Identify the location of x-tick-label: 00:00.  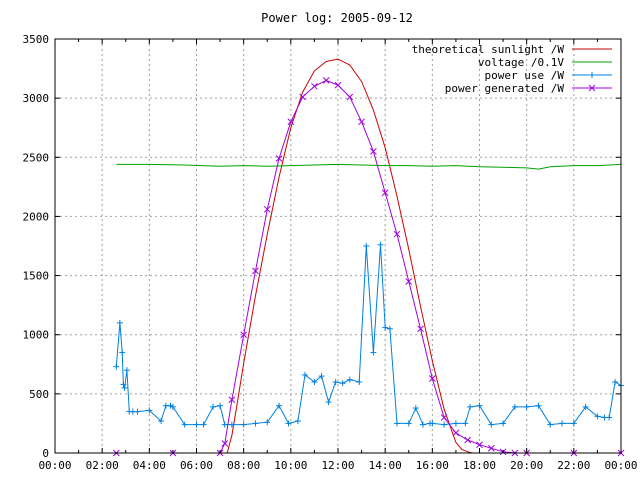
(620, 465).